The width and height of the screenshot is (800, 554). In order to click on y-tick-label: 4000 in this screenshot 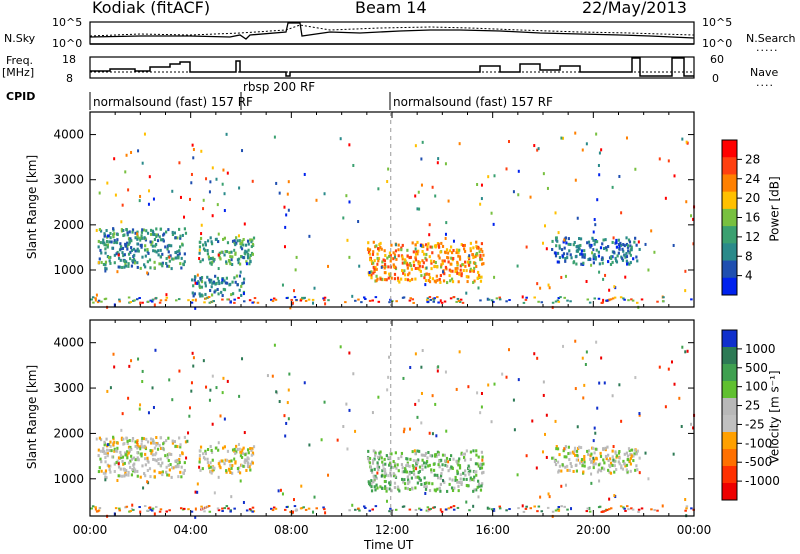, I will do `click(68, 135)`.